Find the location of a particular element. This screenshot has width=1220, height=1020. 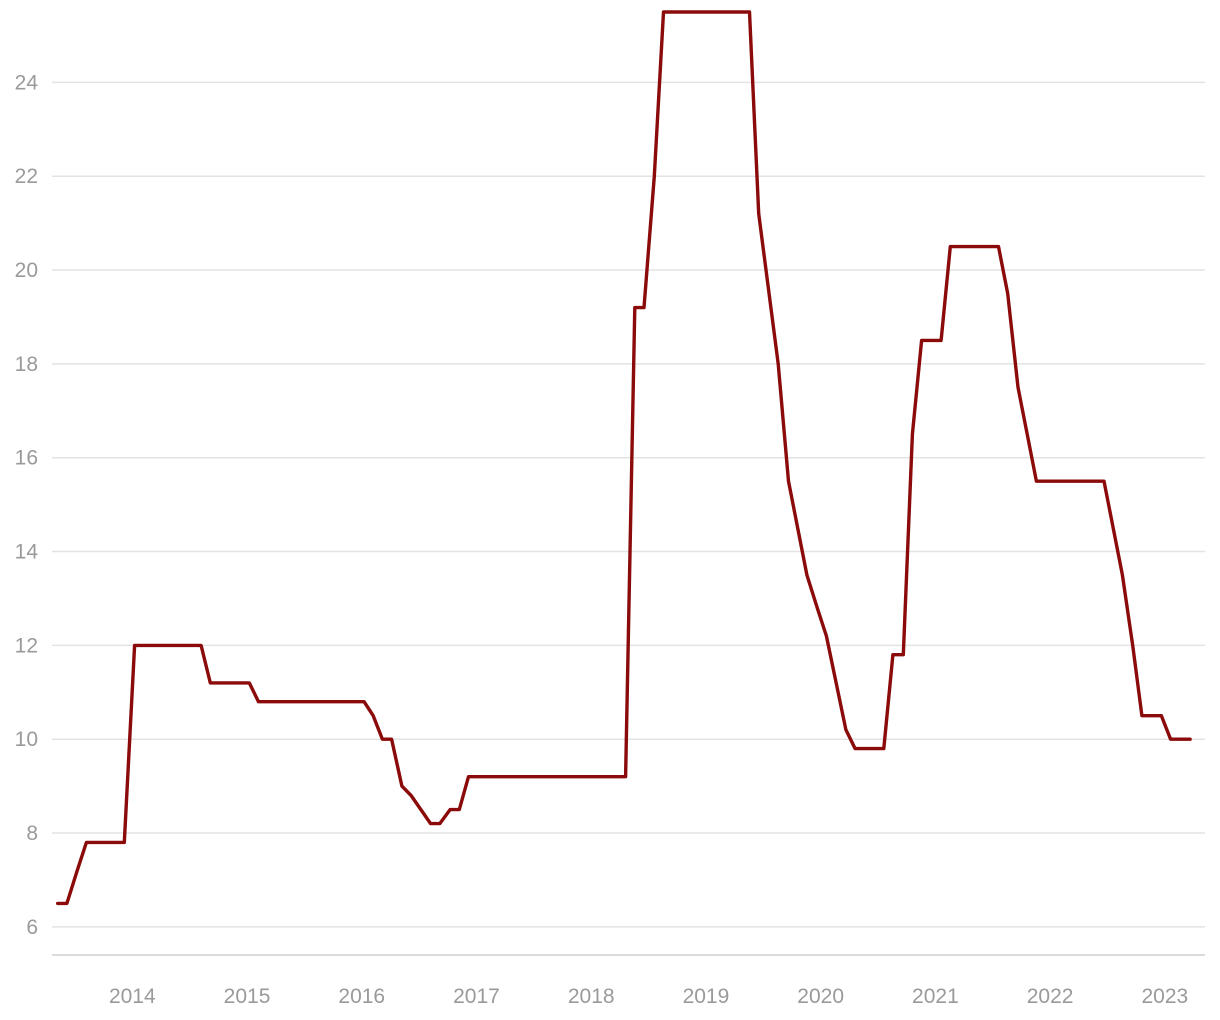

x-tick-label: 2019 is located at coordinates (706, 996).